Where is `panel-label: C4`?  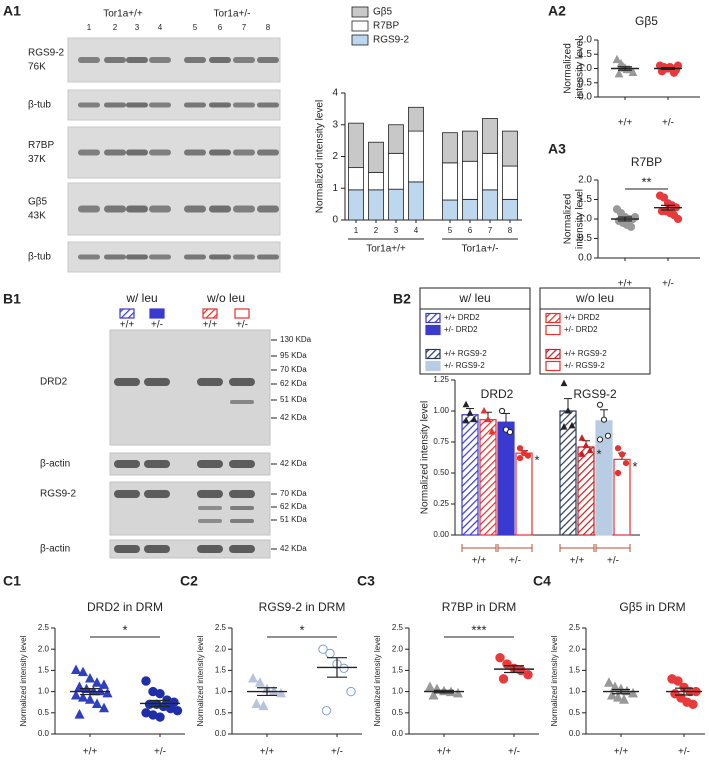 panel-label: C4 is located at coordinates (542, 581).